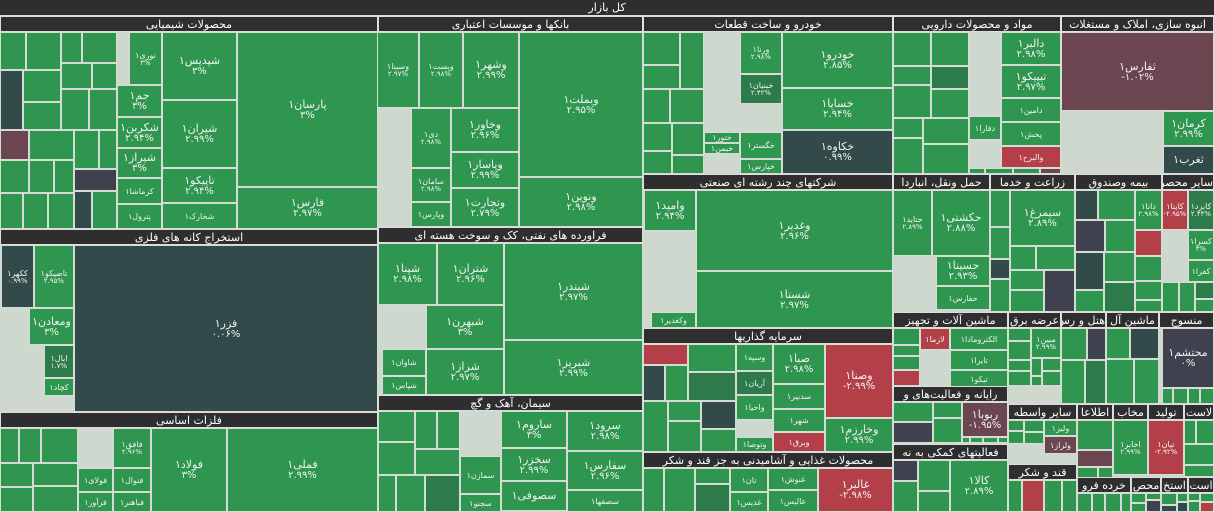 Image resolution: width=1214 pixels, height=512 pixels. I want to click on sector-header: سیمان، آهک و گچ, so click(510, 403).